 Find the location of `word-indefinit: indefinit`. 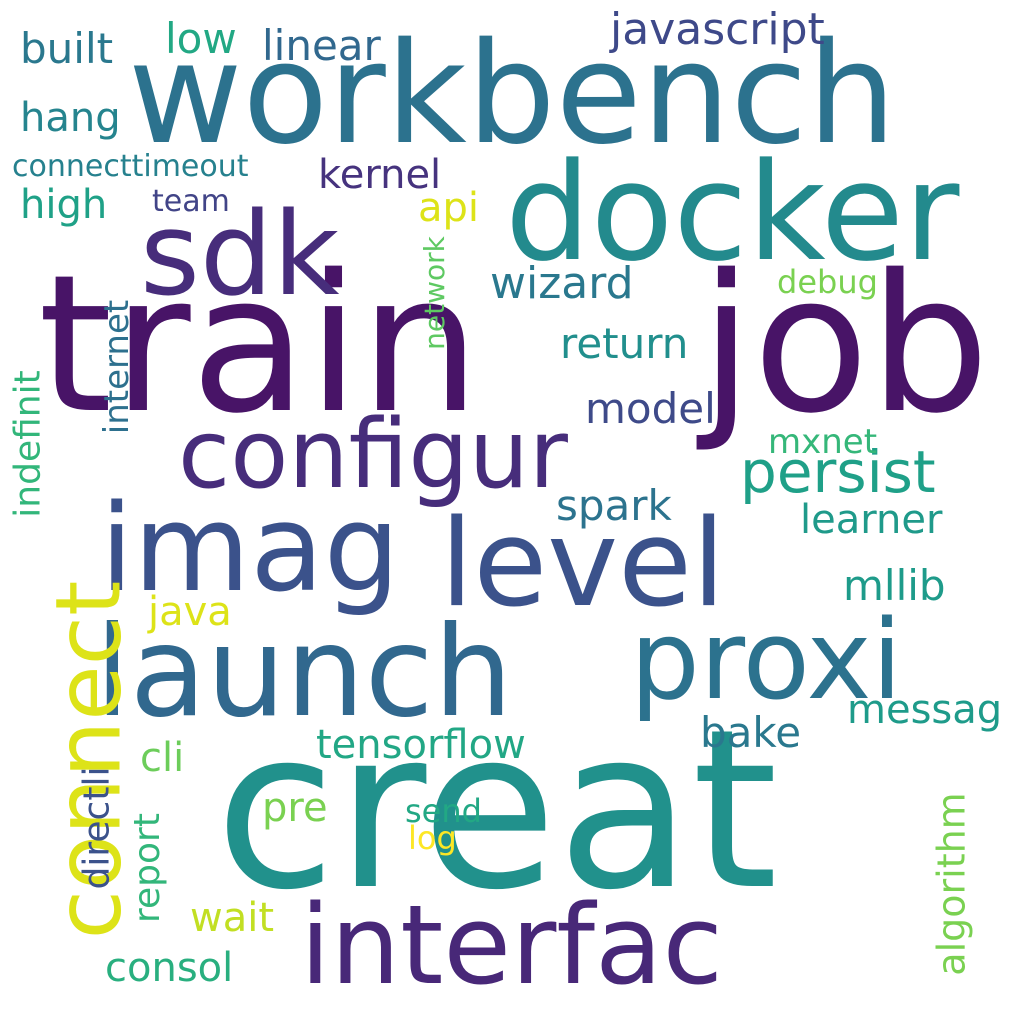

word-indefinit: indefinit is located at coordinates (28, 444).